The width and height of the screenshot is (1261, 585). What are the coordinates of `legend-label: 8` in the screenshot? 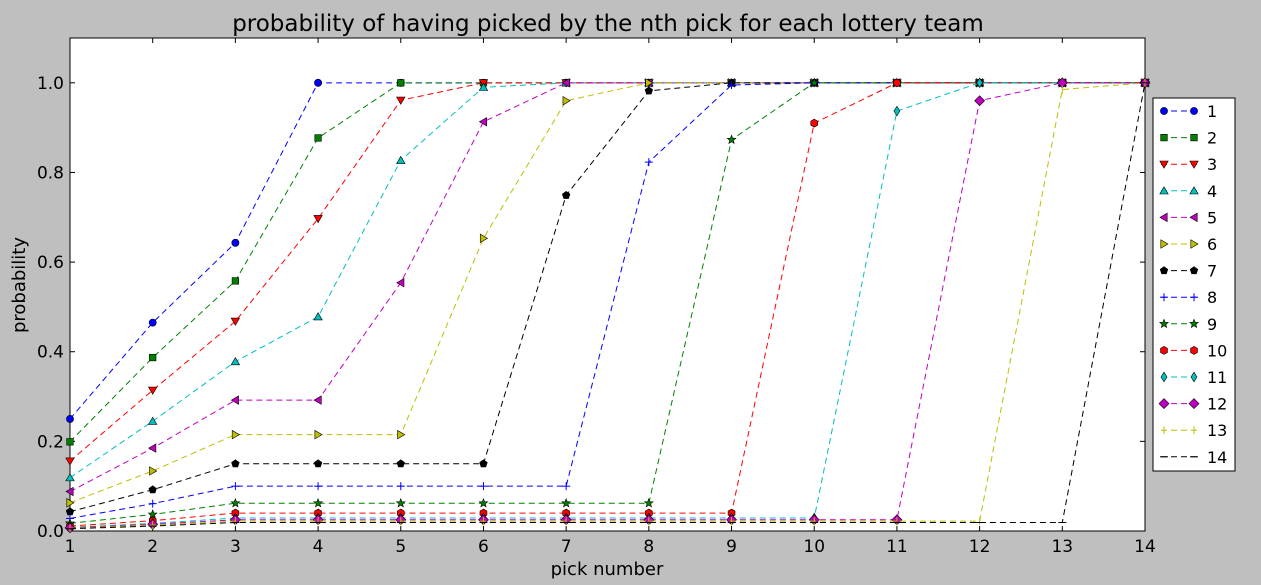 It's located at (1212, 297).